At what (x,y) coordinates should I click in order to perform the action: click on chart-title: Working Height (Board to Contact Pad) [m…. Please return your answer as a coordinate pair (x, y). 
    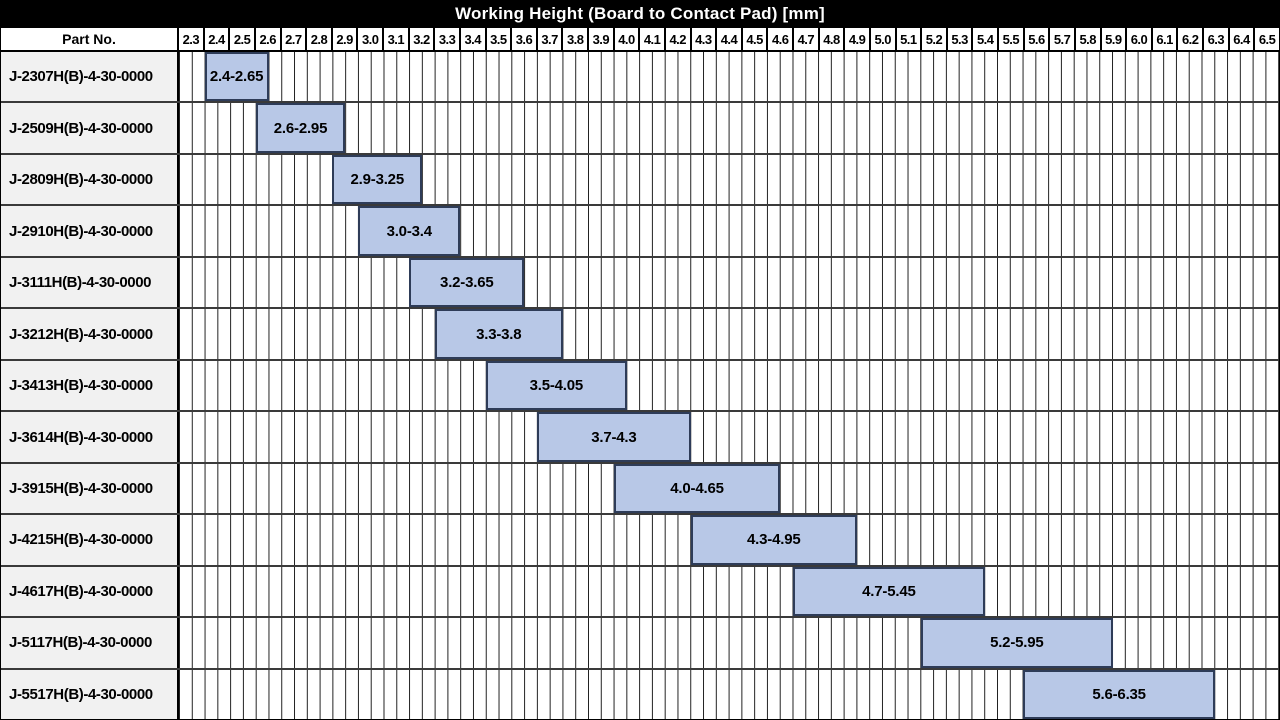
    Looking at the image, I should click on (640, 14).